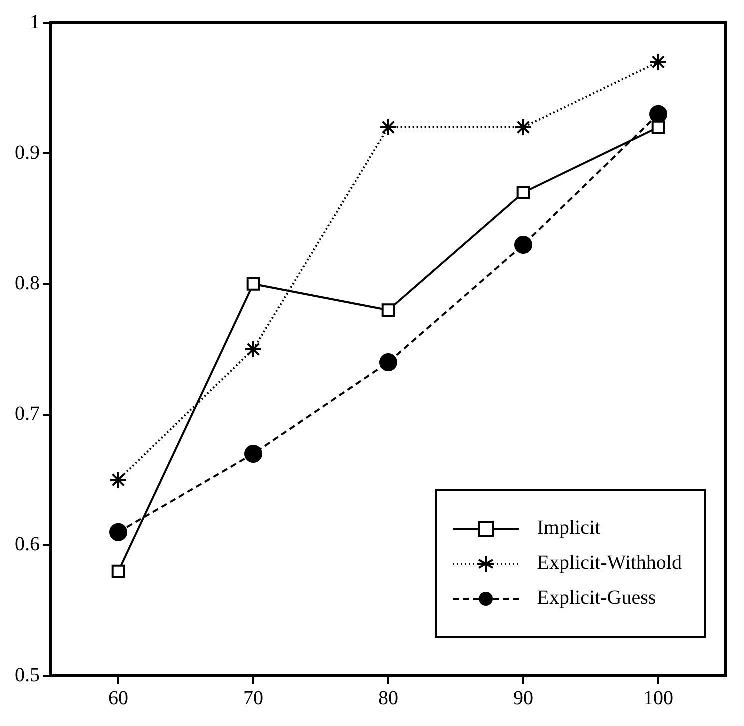  I want to click on y-tick-label: 0.7, so click(27, 414).